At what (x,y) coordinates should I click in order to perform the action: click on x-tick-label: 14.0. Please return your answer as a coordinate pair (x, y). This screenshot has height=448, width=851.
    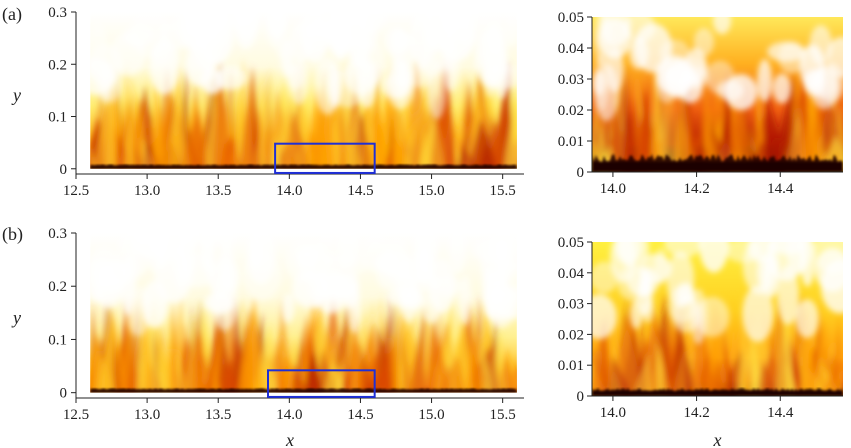
    Looking at the image, I should click on (289, 191).